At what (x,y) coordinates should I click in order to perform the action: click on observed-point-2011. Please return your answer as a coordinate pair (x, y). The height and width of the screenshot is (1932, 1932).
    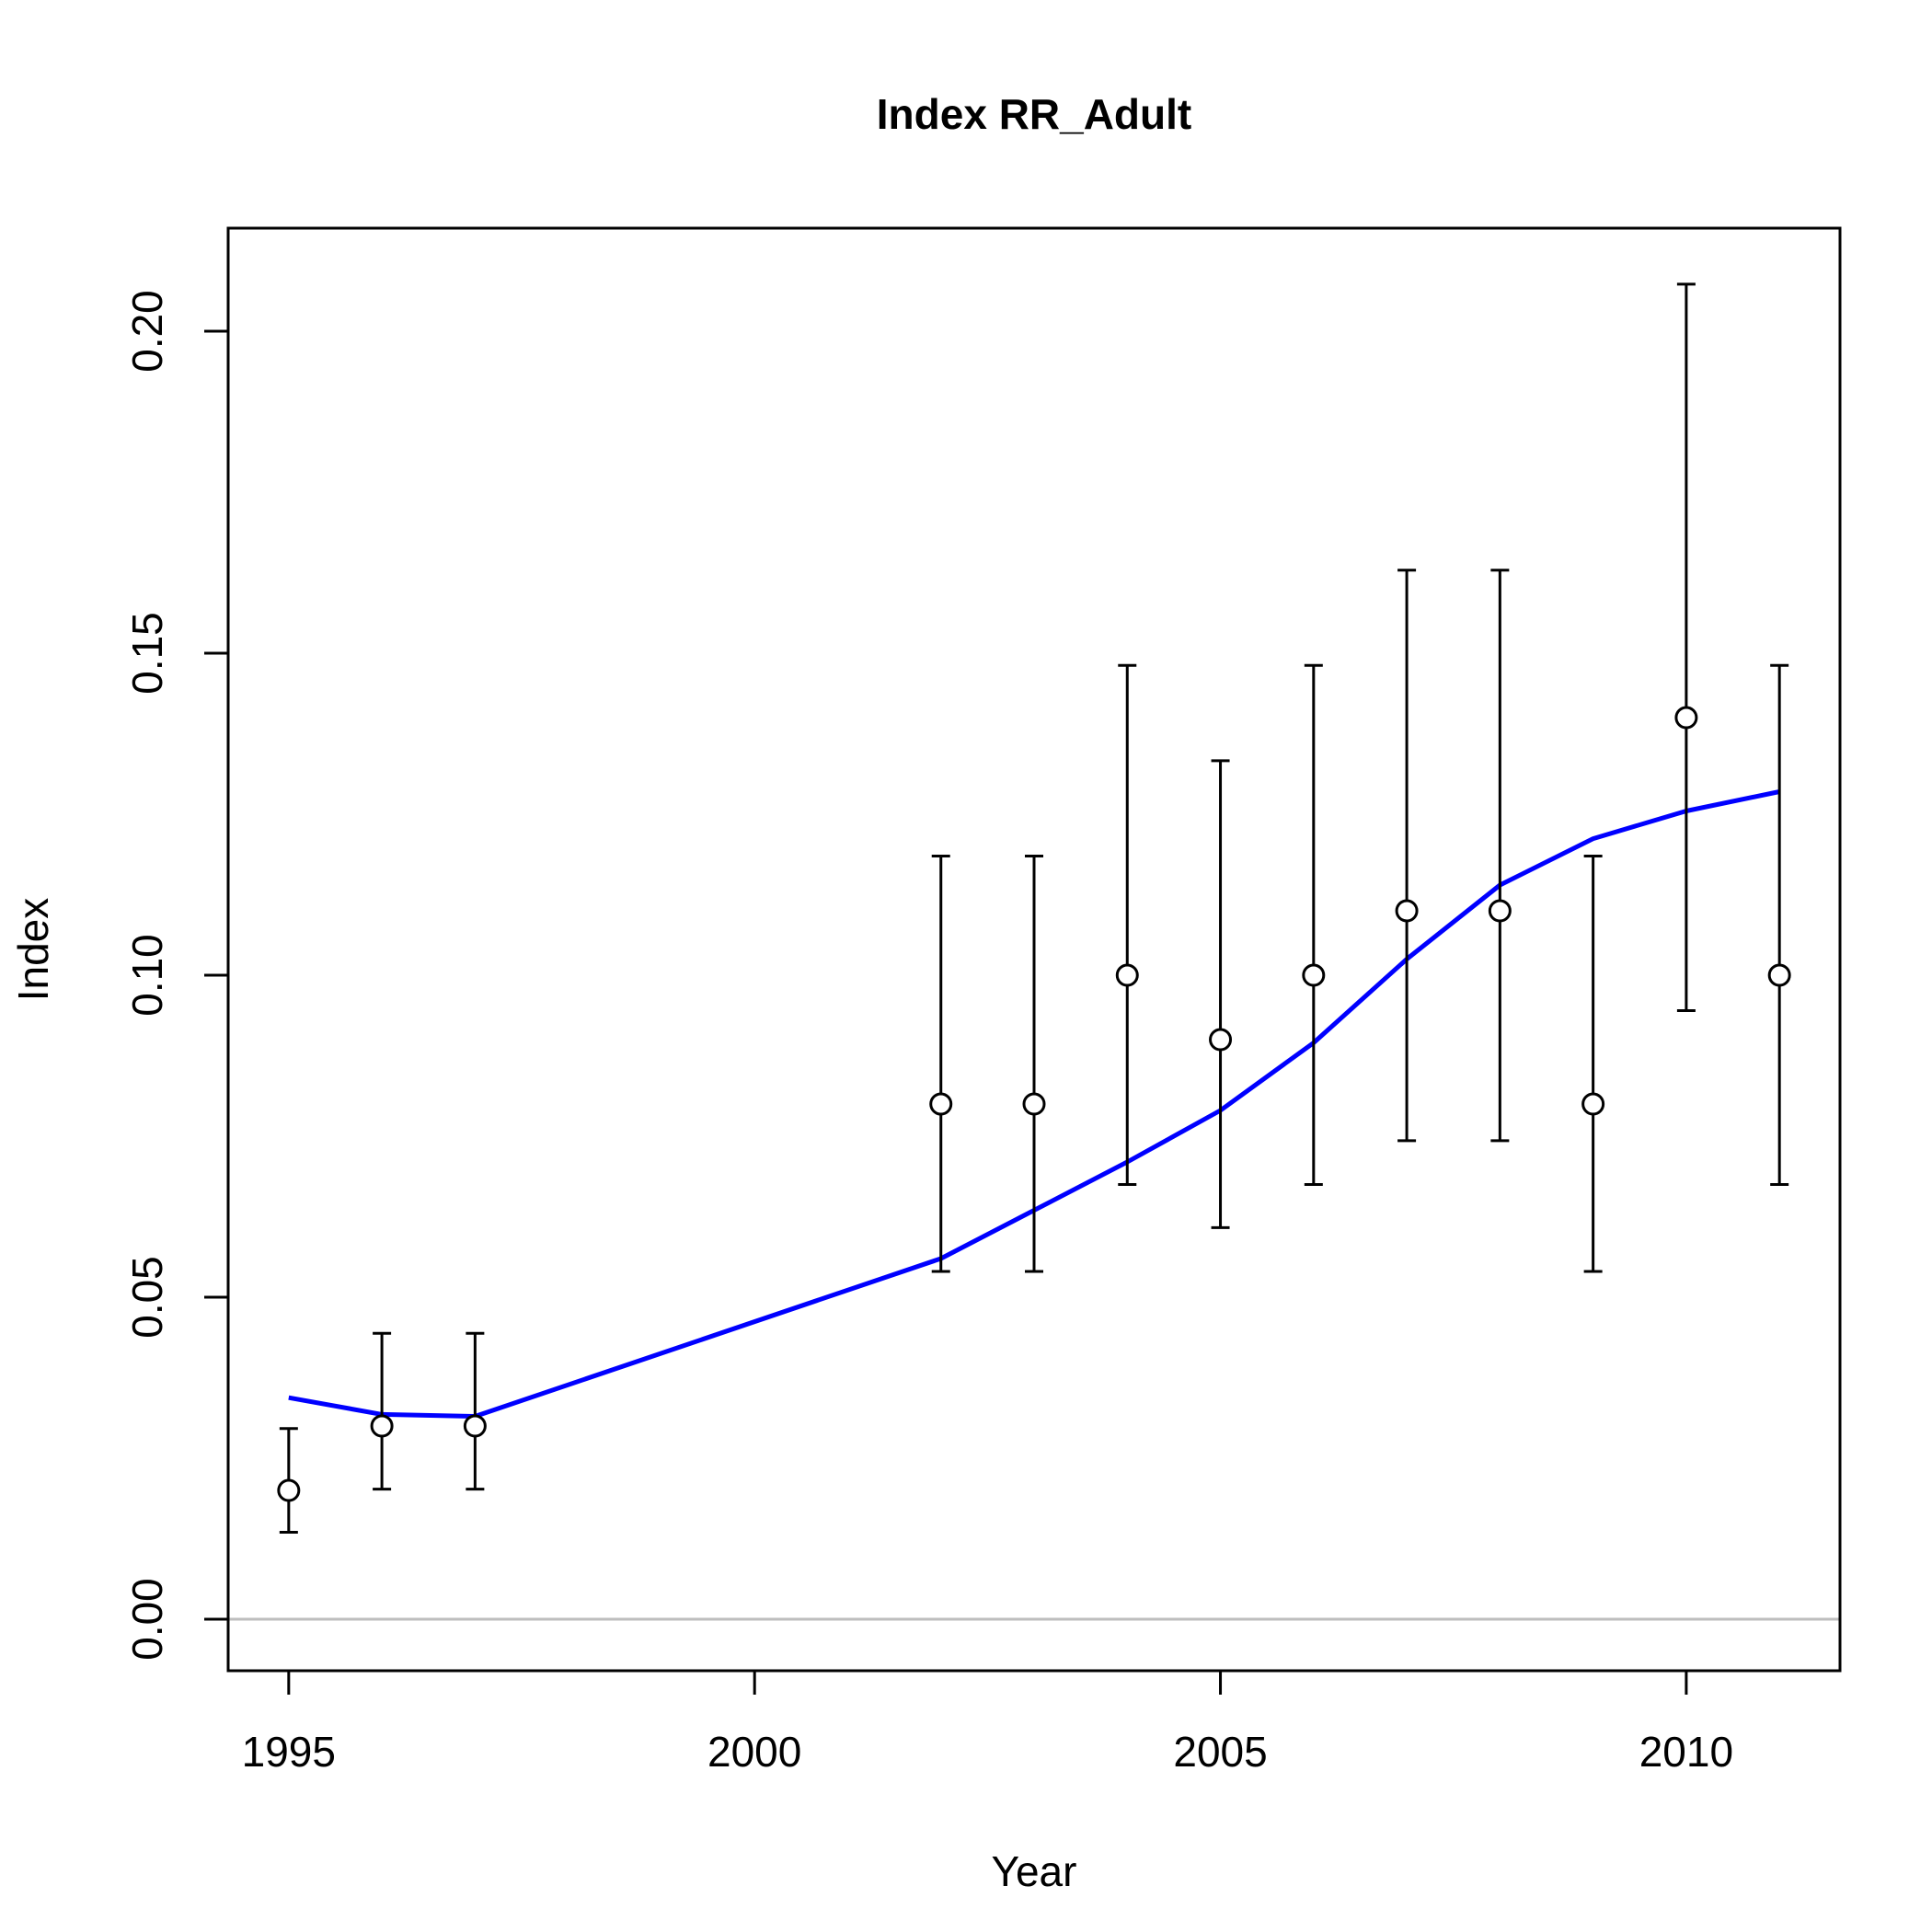
    Looking at the image, I should click on (1779, 975).